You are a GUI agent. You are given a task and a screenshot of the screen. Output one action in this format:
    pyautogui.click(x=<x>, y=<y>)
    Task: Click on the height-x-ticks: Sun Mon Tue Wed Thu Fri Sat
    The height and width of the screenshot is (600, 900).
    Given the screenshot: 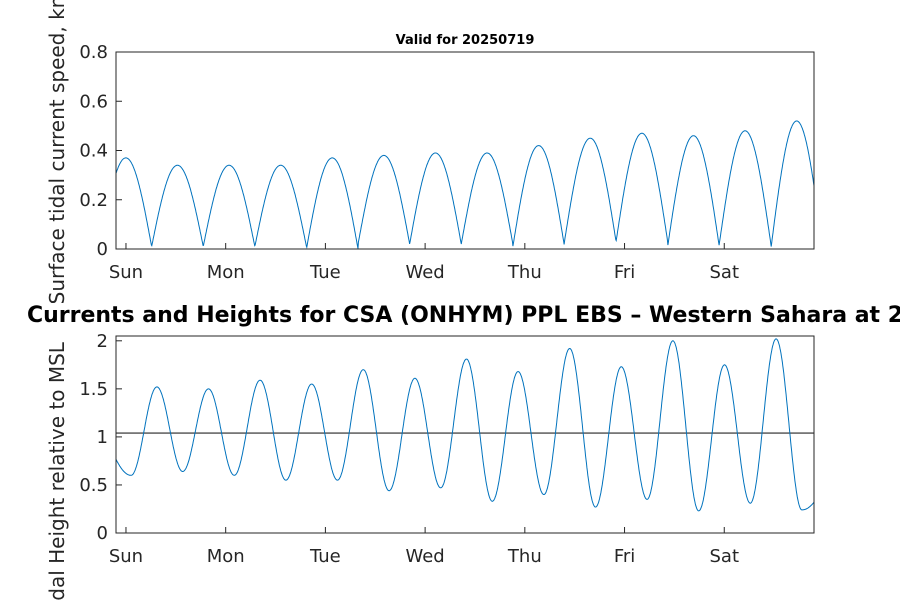 What is the action you would take?
    pyautogui.click(x=424, y=547)
    